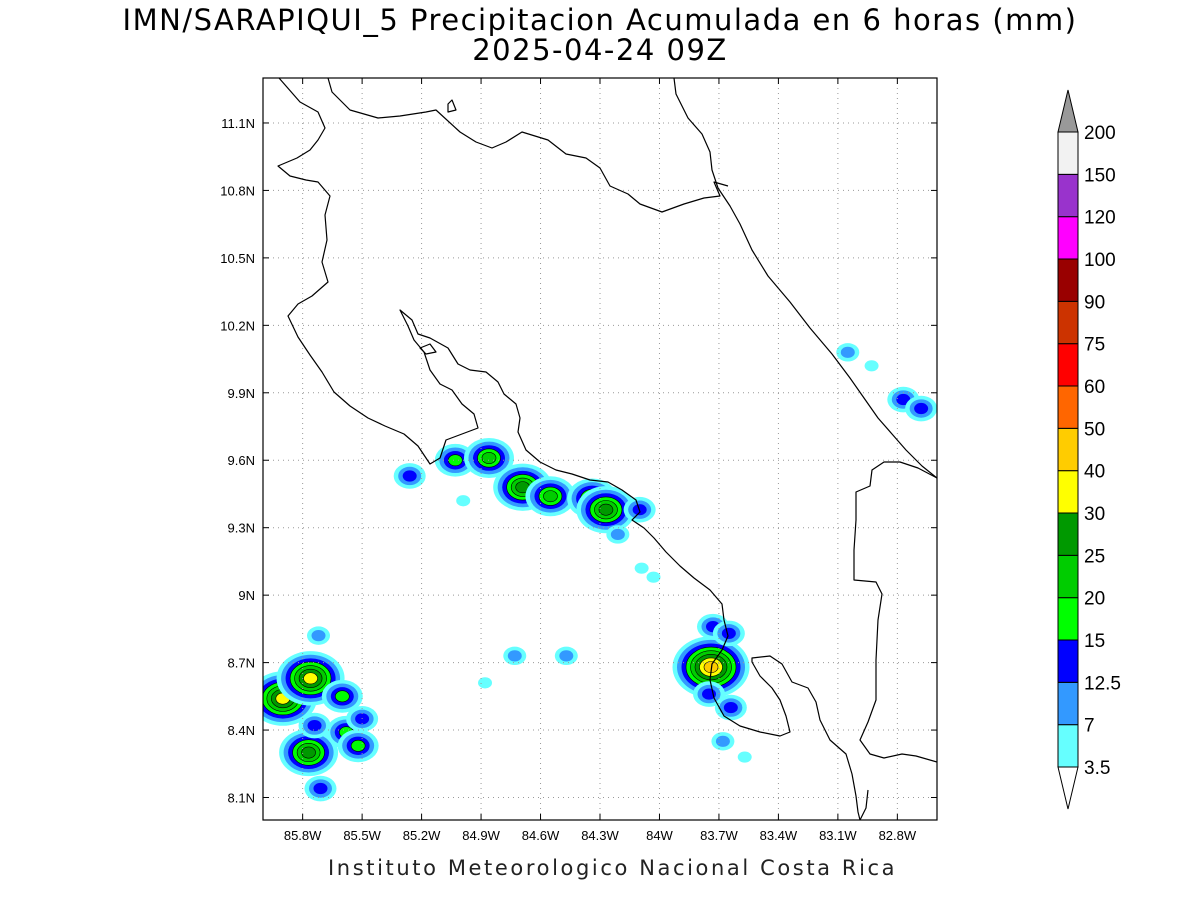 Image resolution: width=1200 pixels, height=900 pixels. Describe the element at coordinates (541, 835) in the screenshot. I see `lon-tick-label: 84.6W` at that location.